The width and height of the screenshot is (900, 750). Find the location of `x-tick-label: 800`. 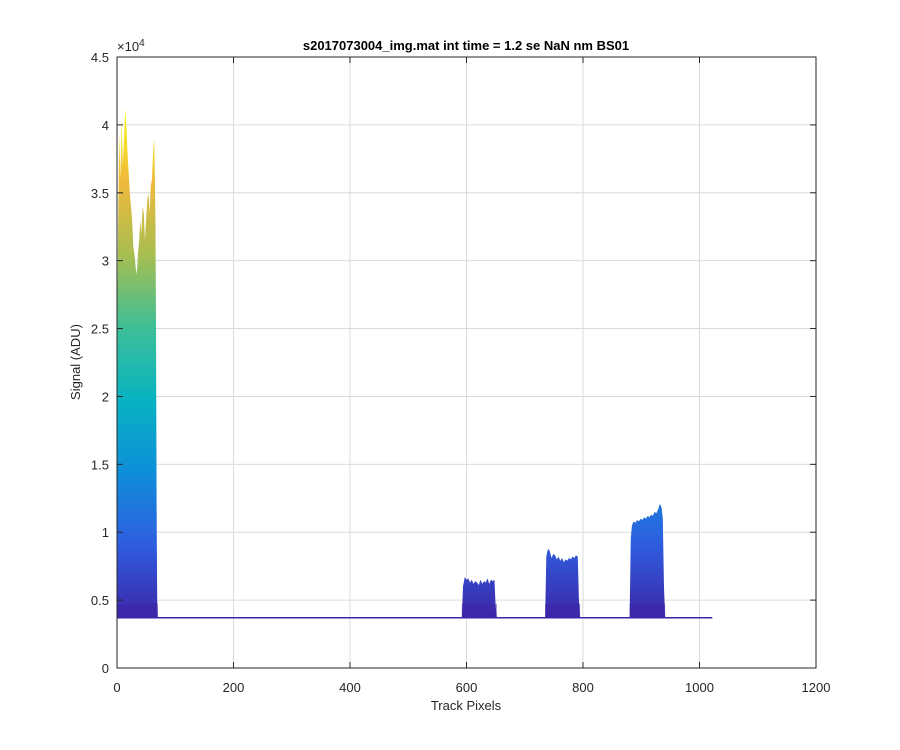

x-tick-label: 800 is located at coordinates (583, 687).